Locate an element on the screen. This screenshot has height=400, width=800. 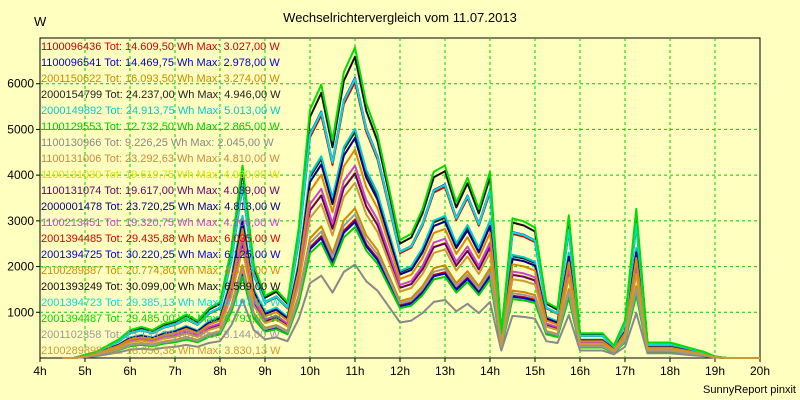
x-tick-label: 13h is located at coordinates (445, 371).